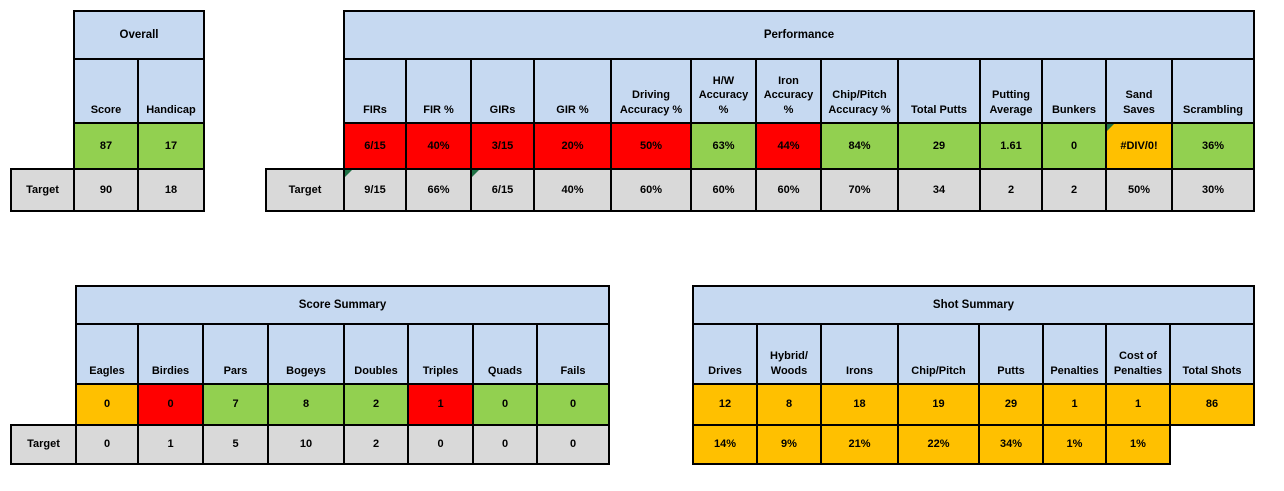 This screenshot has width=1284, height=491. I want to click on cell-performance-total-putts-target: 34, so click(939, 190).